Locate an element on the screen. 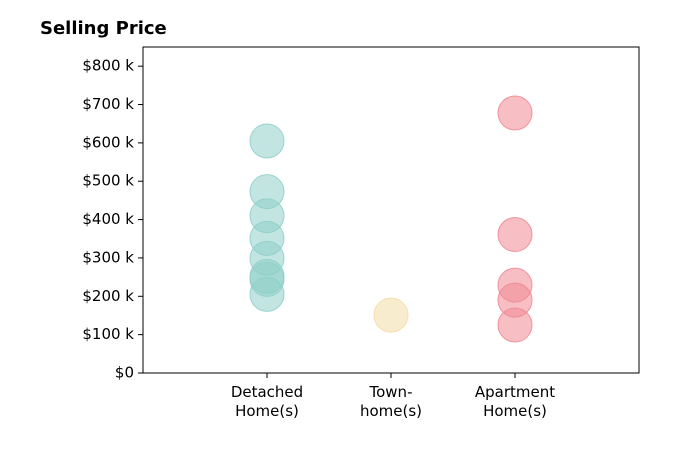 This screenshot has height=462, width=679. x-tick-label: Town-home(s) is located at coordinates (391, 401).